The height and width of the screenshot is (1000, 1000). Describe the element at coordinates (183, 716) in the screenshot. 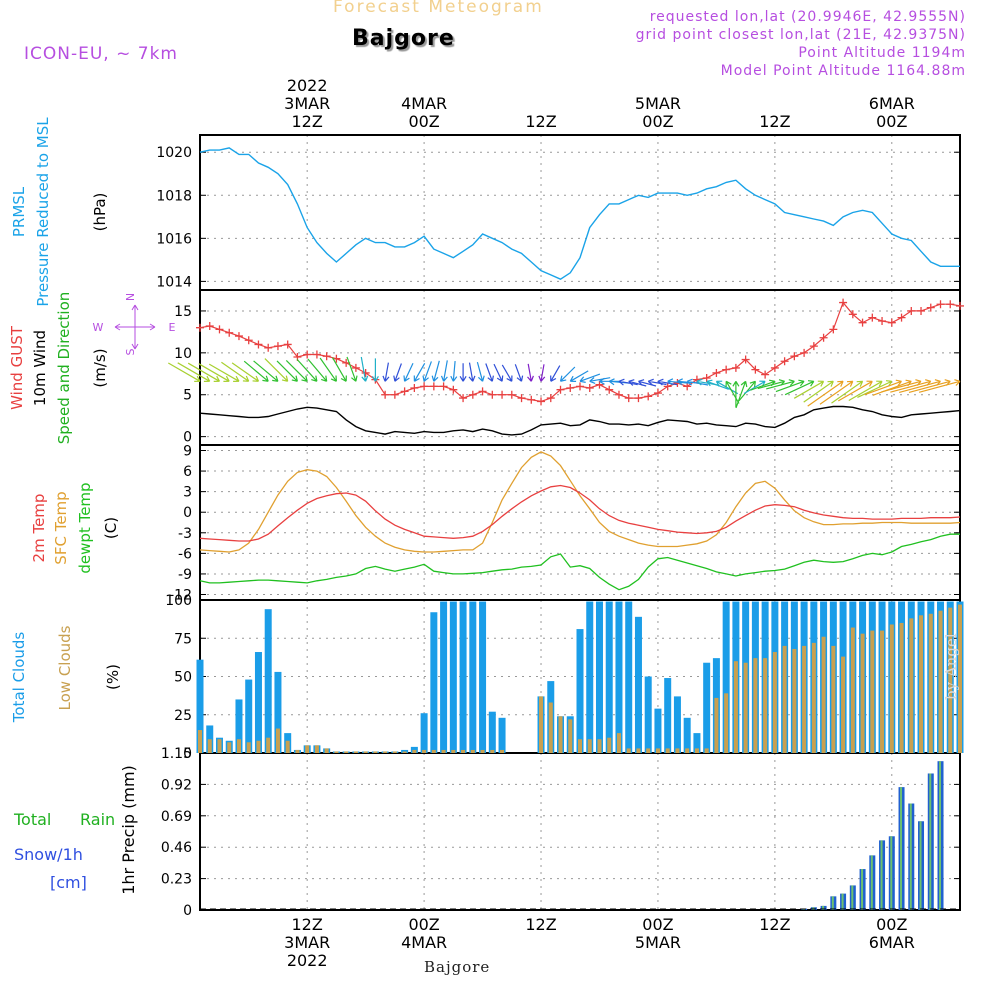

I see `y-tick-label: 25` at that location.